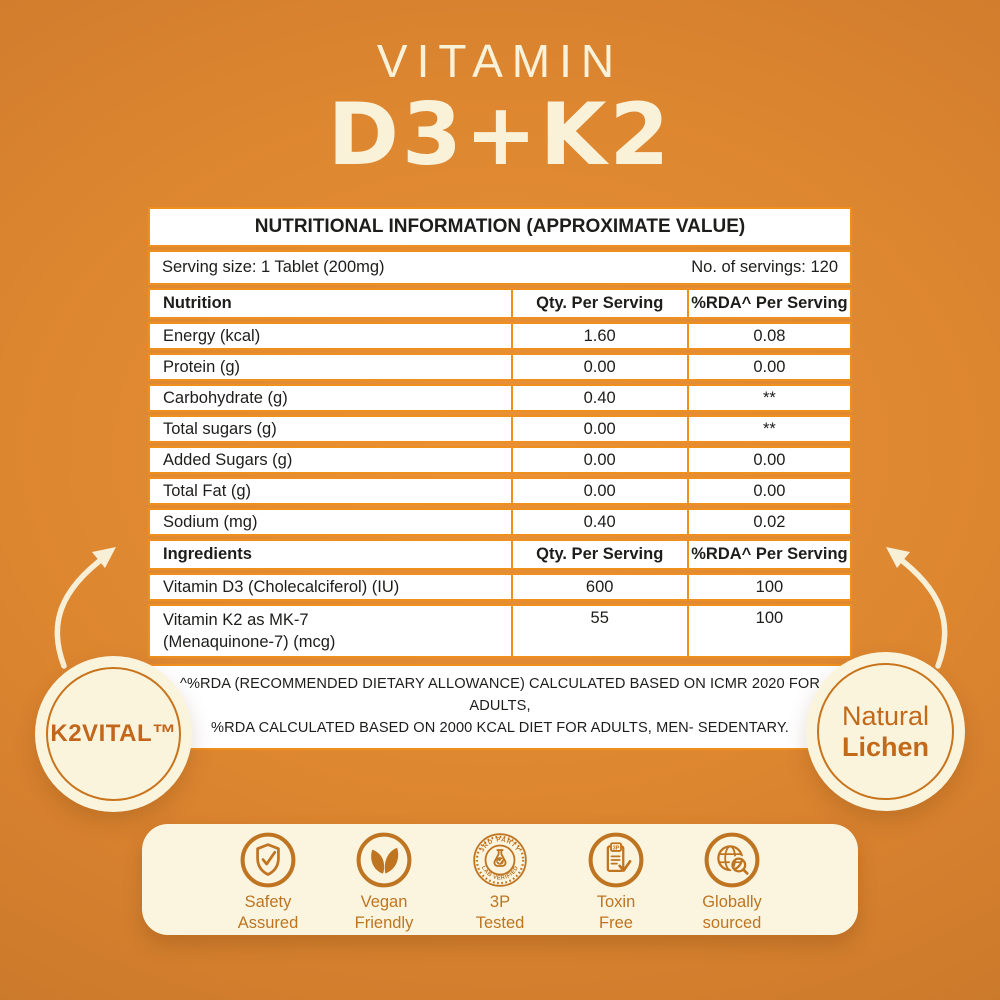 Image resolution: width=1000 pixels, height=1000 pixels. What do you see at coordinates (500, 429) in the screenshot?
I see `table-row: Total sugars (g) 0.00 **` at bounding box center [500, 429].